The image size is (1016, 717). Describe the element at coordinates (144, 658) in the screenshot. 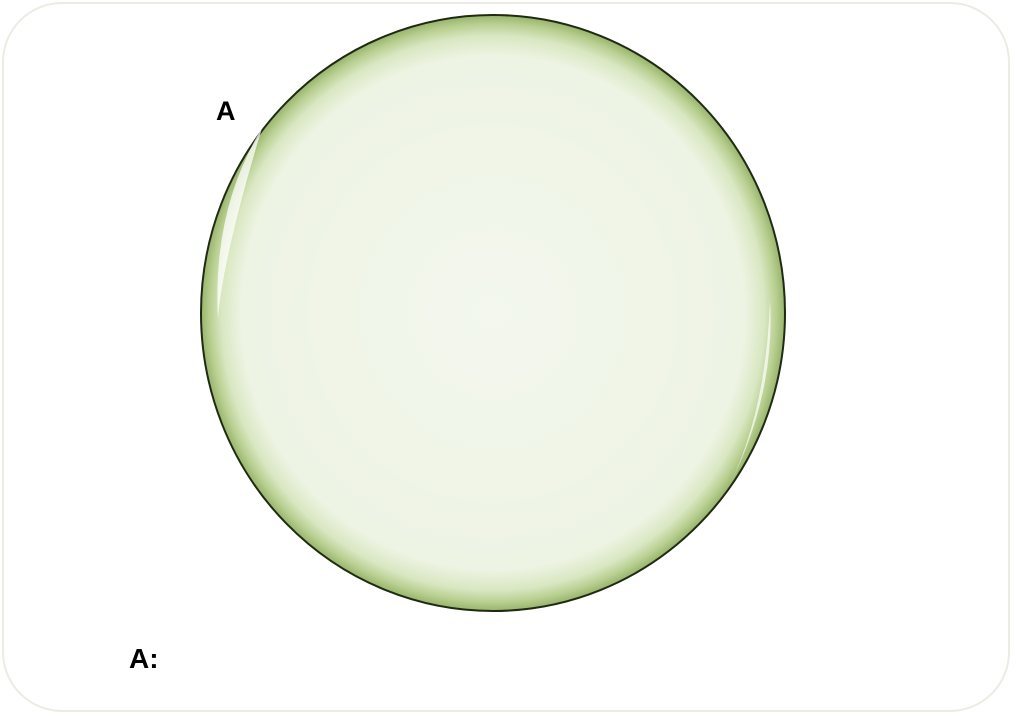

I see `answer-label: A:` at that location.